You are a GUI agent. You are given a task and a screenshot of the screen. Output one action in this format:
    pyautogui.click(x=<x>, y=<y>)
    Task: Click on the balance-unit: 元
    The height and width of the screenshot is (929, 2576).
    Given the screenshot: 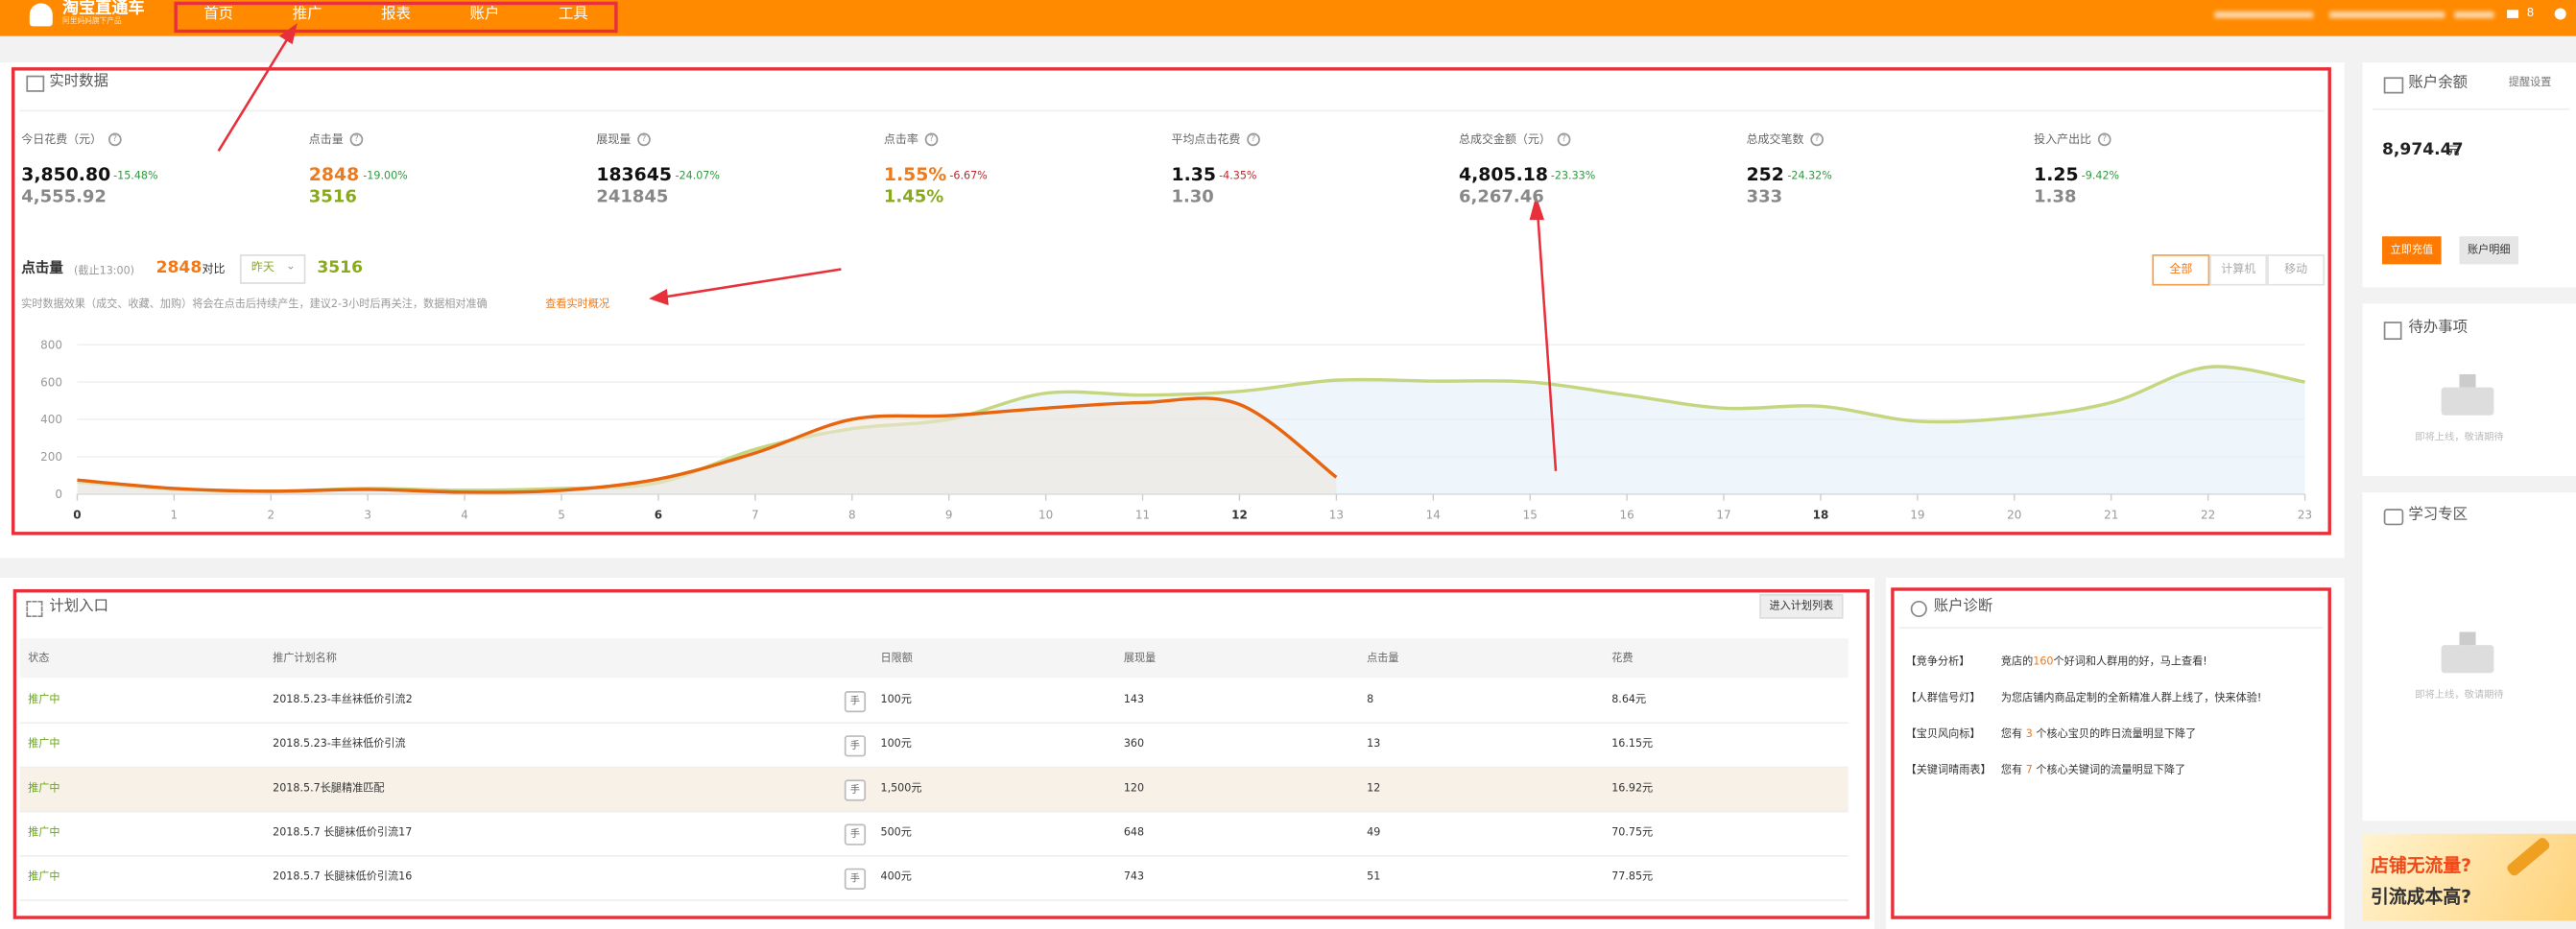 What is the action you would take?
    pyautogui.click(x=2453, y=151)
    